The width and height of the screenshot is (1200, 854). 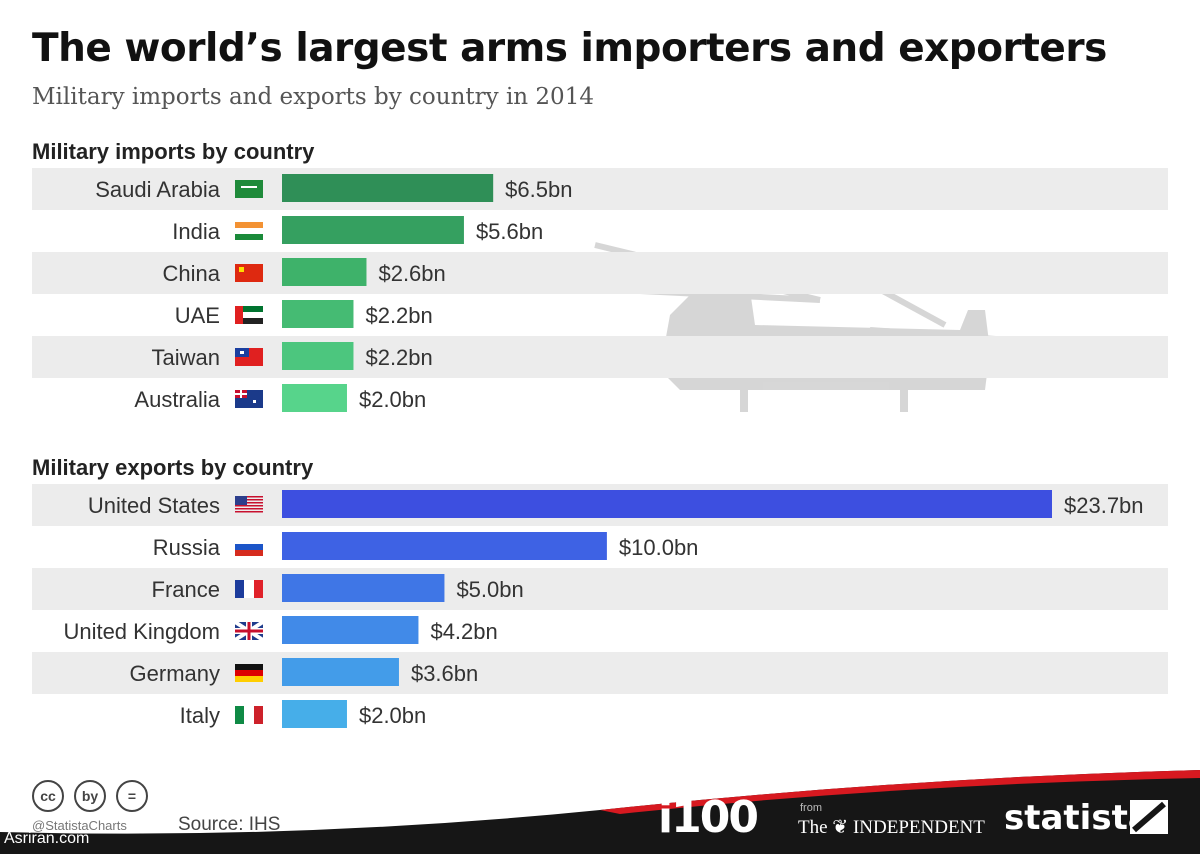 I want to click on value-label: $2.6bn, so click(x=411, y=273).